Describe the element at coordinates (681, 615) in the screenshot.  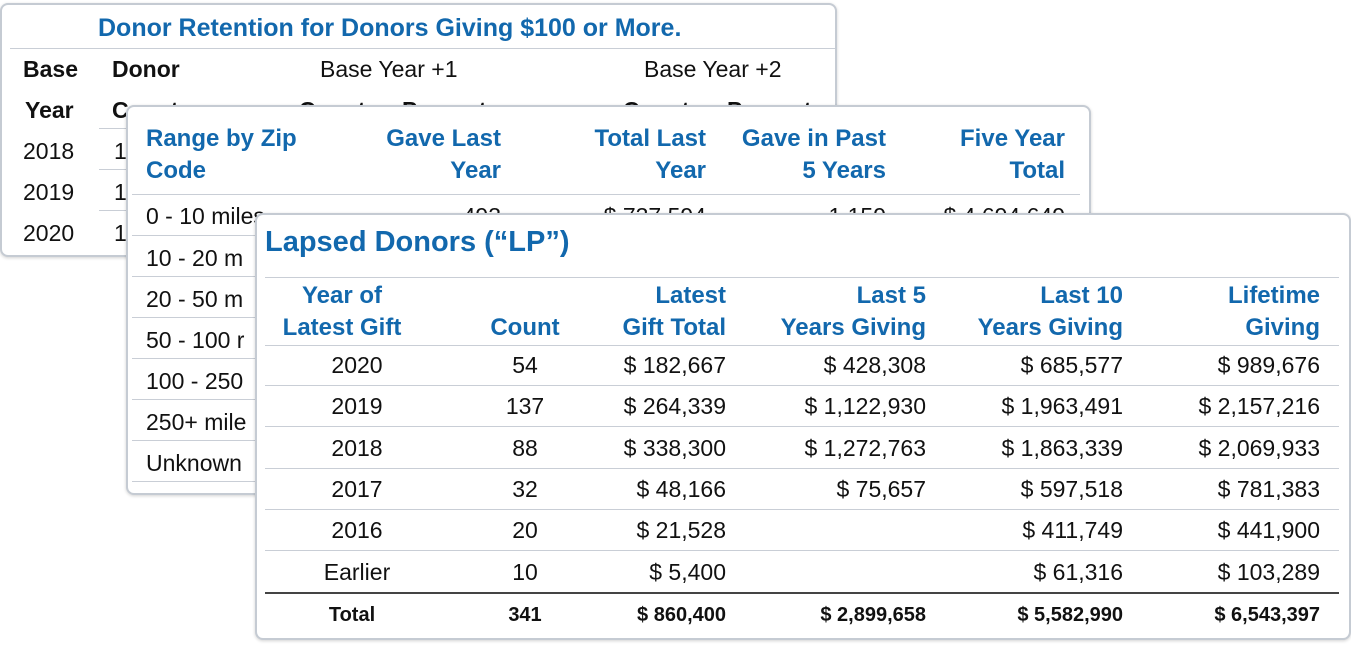
I see `total-latest: $ 860,400` at that location.